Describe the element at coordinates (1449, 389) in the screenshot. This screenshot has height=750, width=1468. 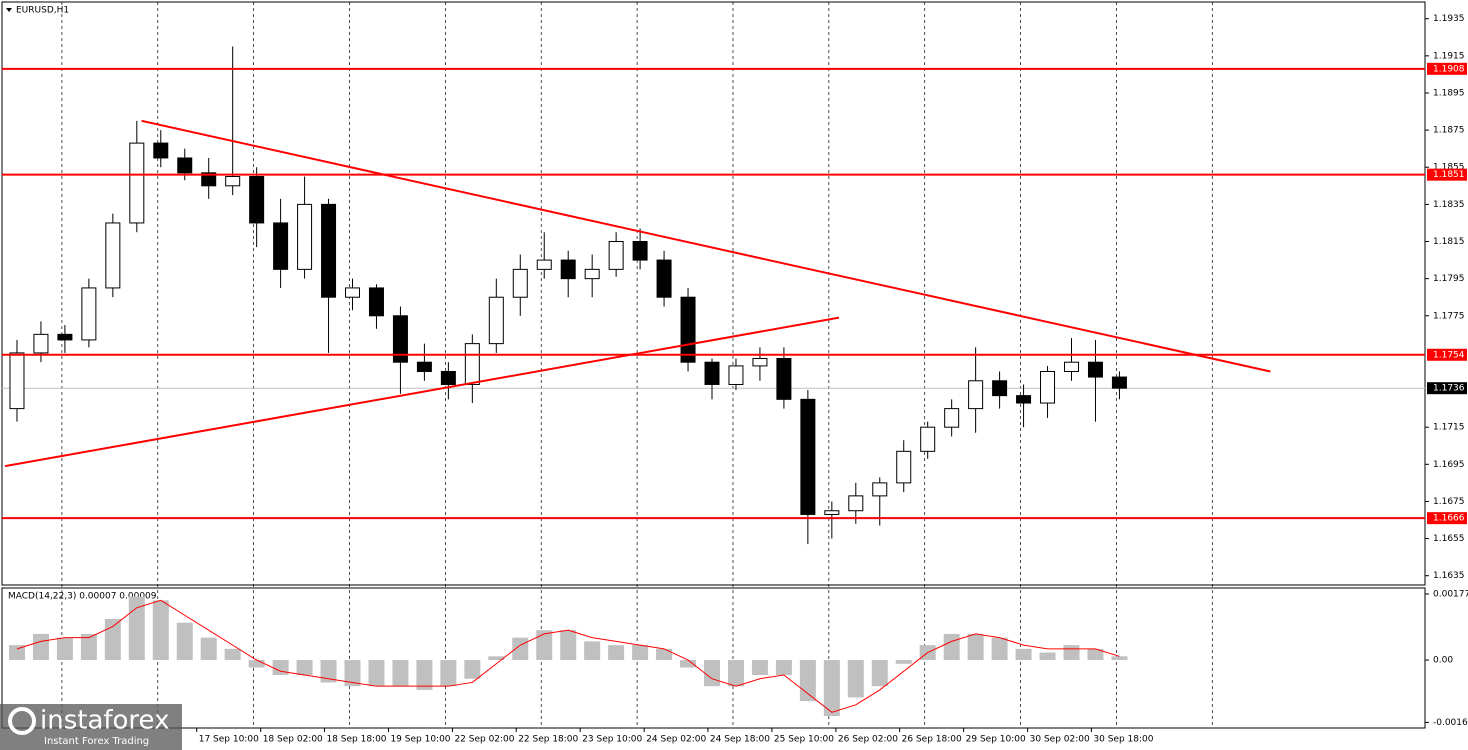
I see `last-price-label: 1.1736` at that location.